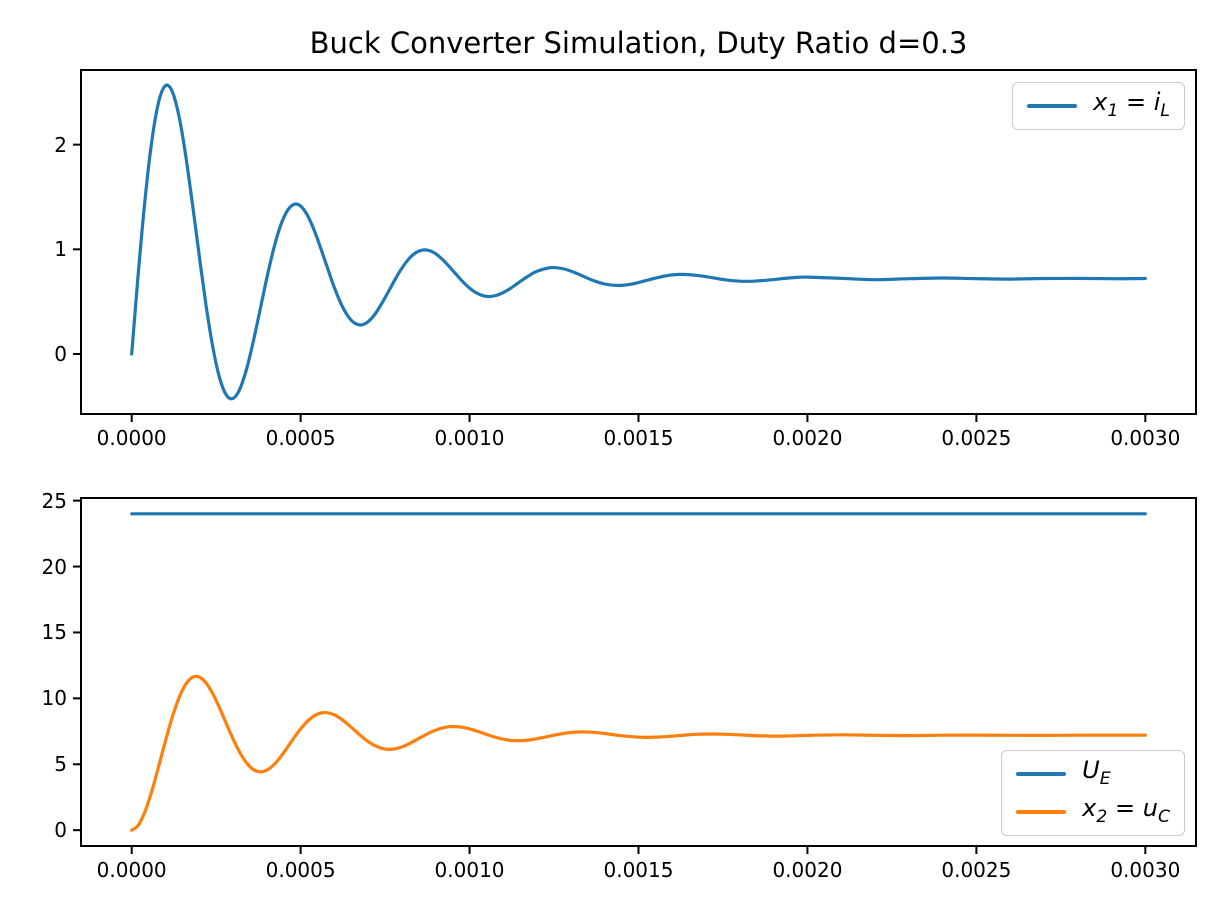 This screenshot has width=1228, height=921. Describe the element at coordinates (60, 144) in the screenshot. I see `y-tick-label: 2` at that location.